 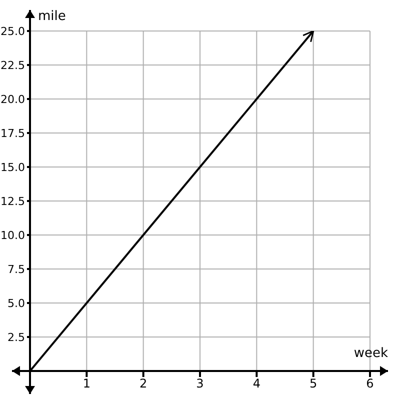 What do you see at coordinates (16, 303) in the screenshot?
I see `y-tick-label: 5.0` at bounding box center [16, 303].